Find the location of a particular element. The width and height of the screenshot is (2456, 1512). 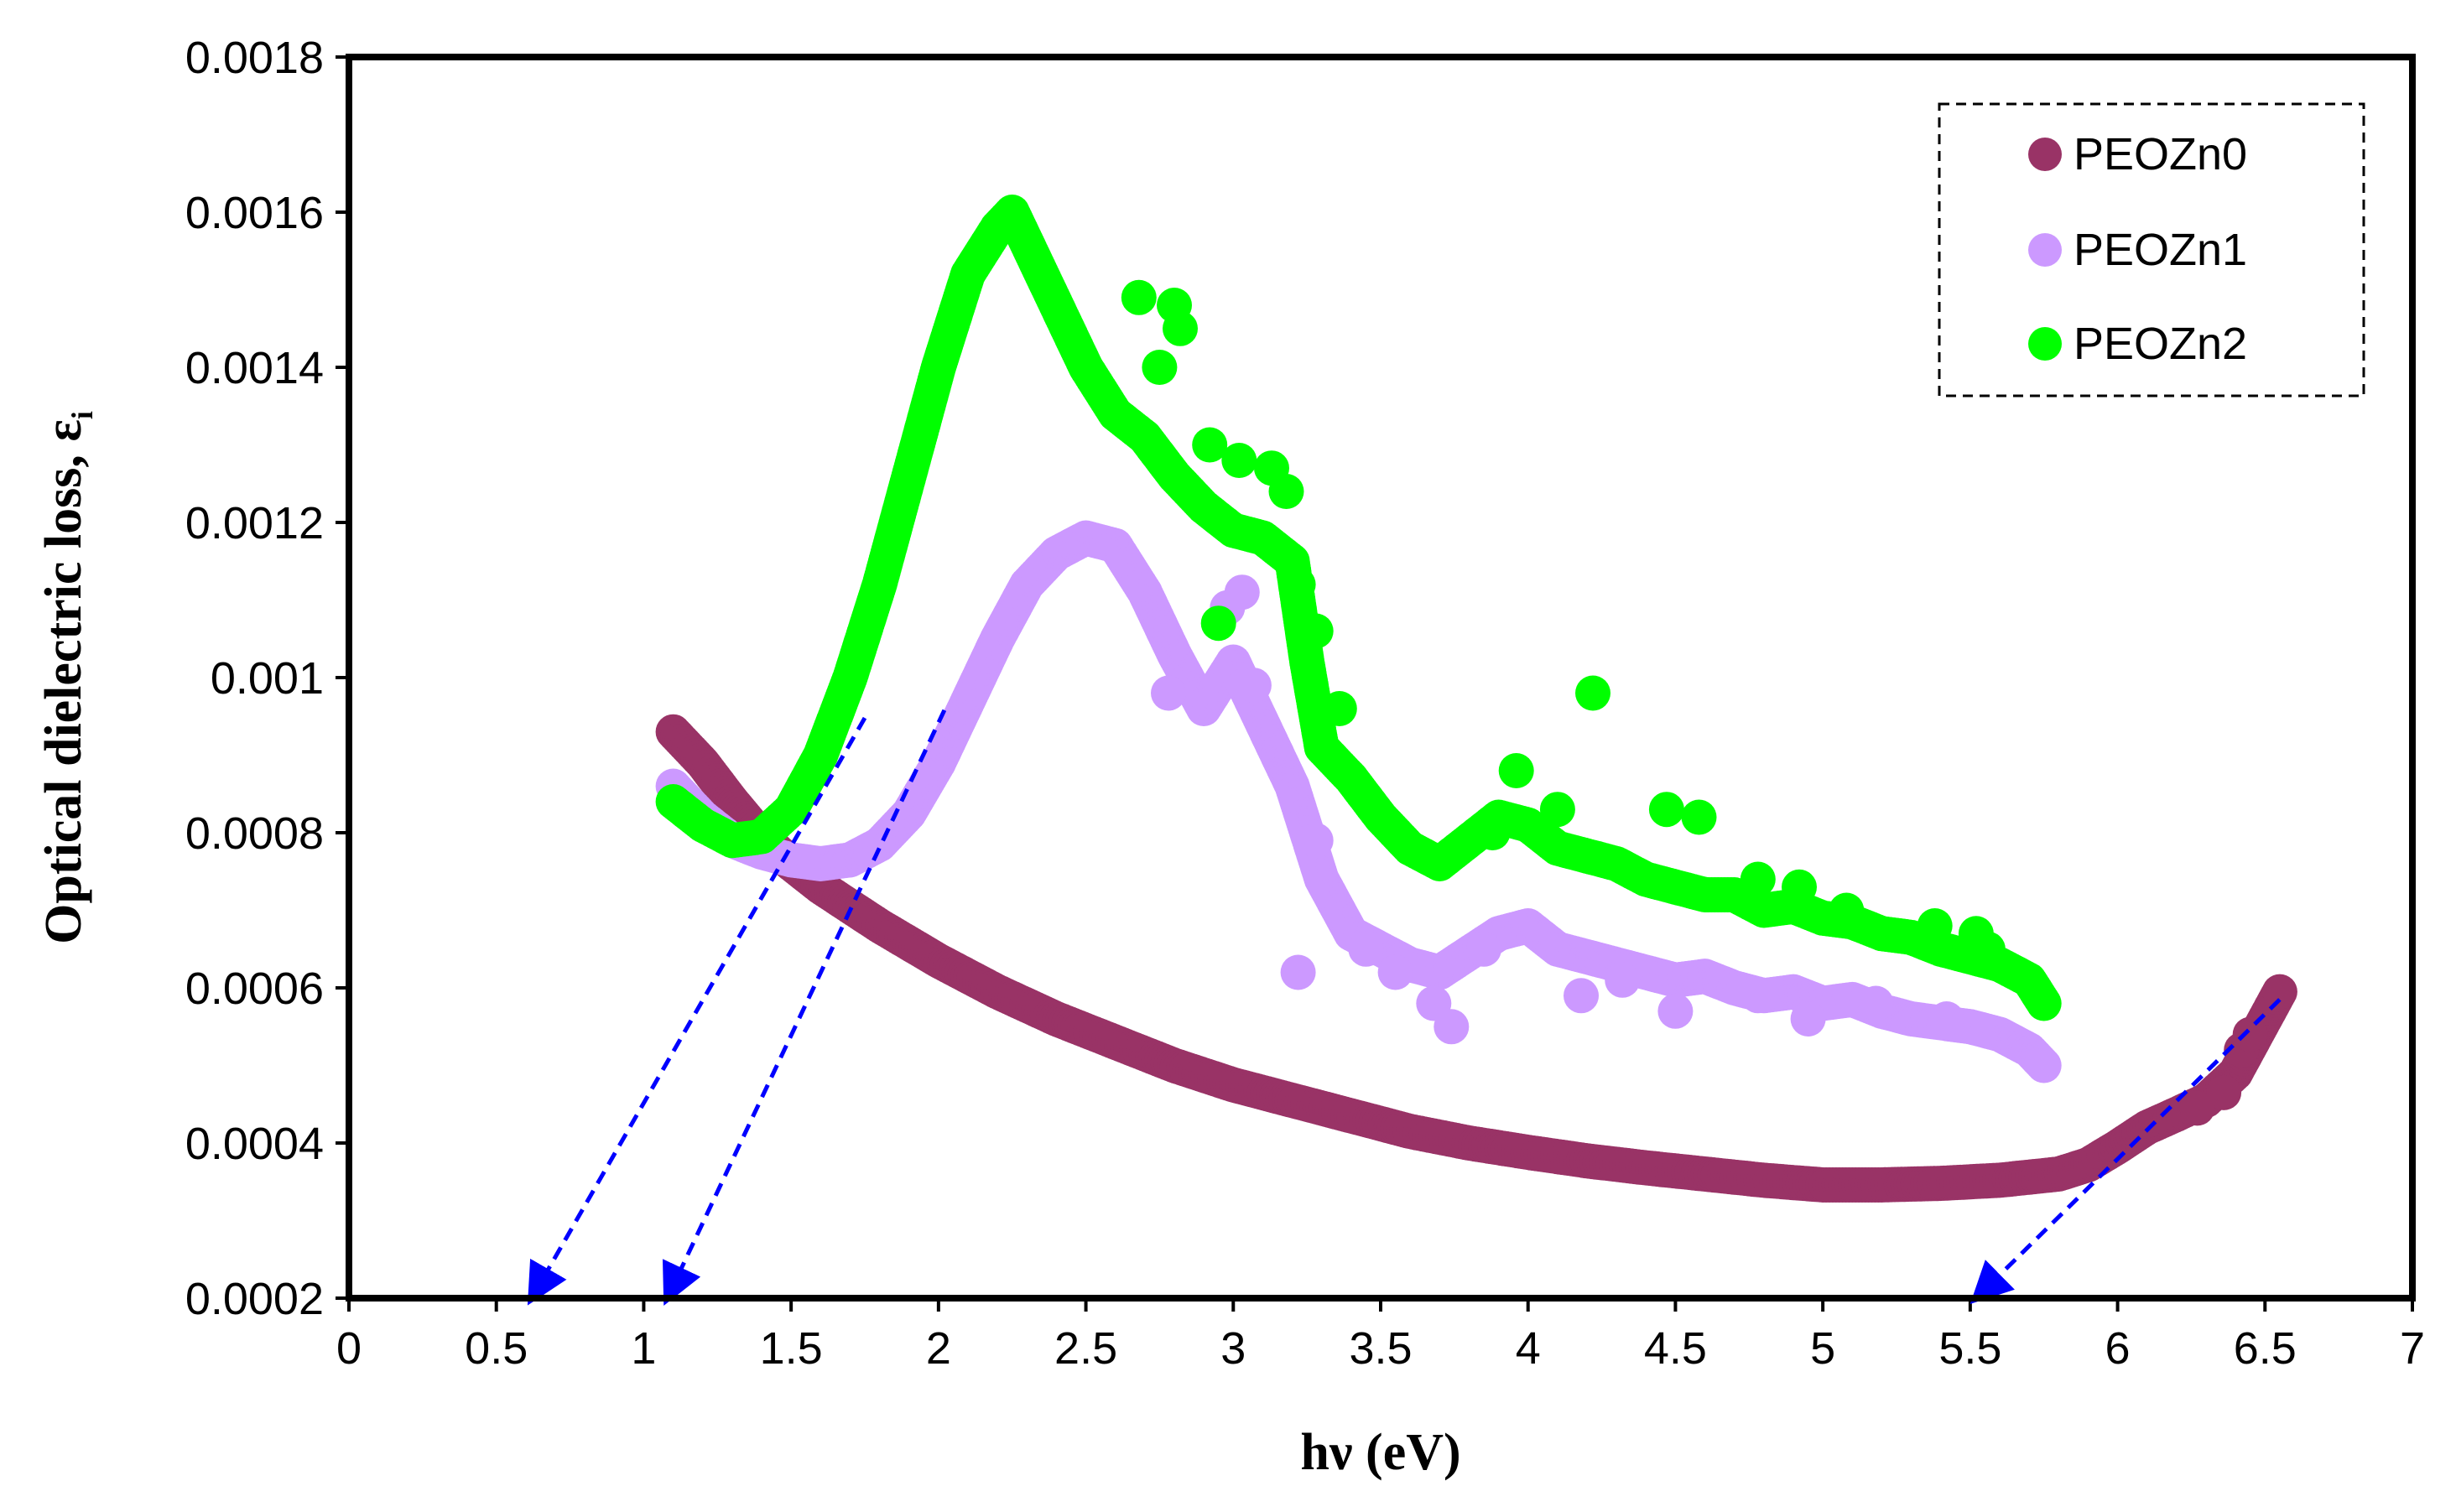

legend-marker-peozn0 is located at coordinates (2045, 154).